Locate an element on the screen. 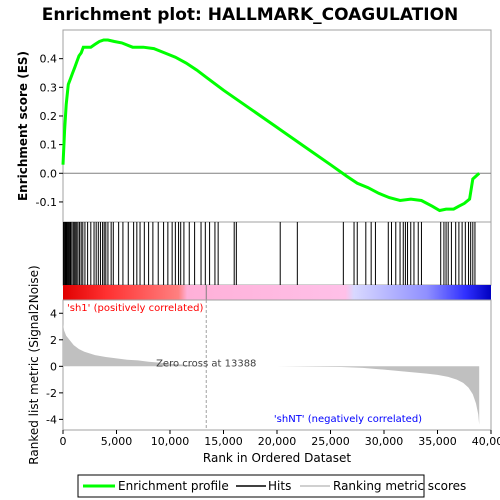 The image size is (500, 500). hits-panel-frame is located at coordinates (277, 253).